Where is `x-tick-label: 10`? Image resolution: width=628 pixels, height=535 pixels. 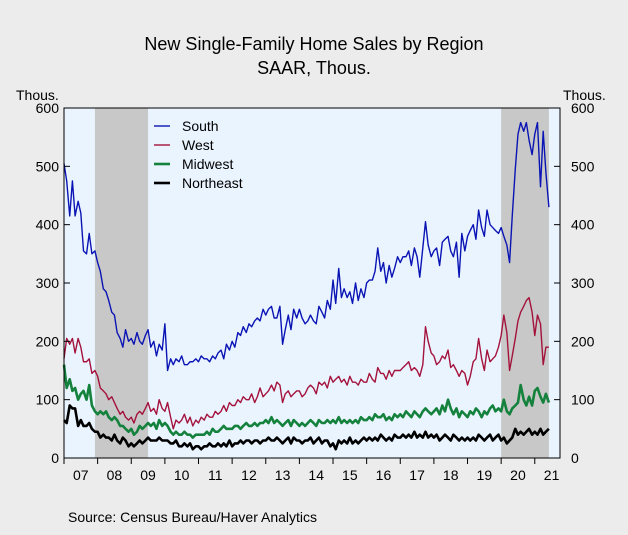
x-tick-label: 10 is located at coordinates (182, 475).